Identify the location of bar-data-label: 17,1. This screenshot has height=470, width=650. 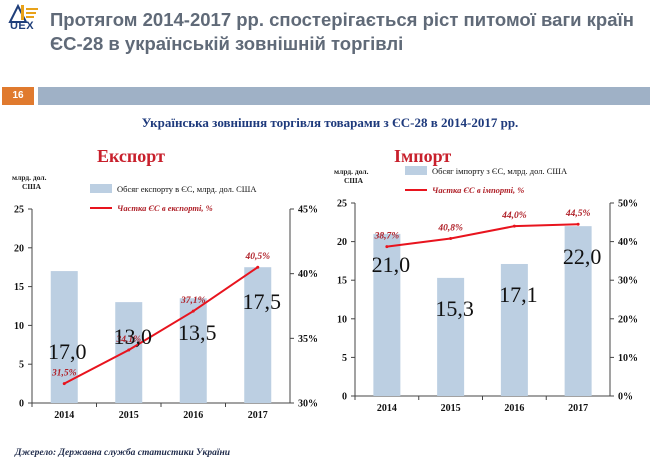
(518, 294).